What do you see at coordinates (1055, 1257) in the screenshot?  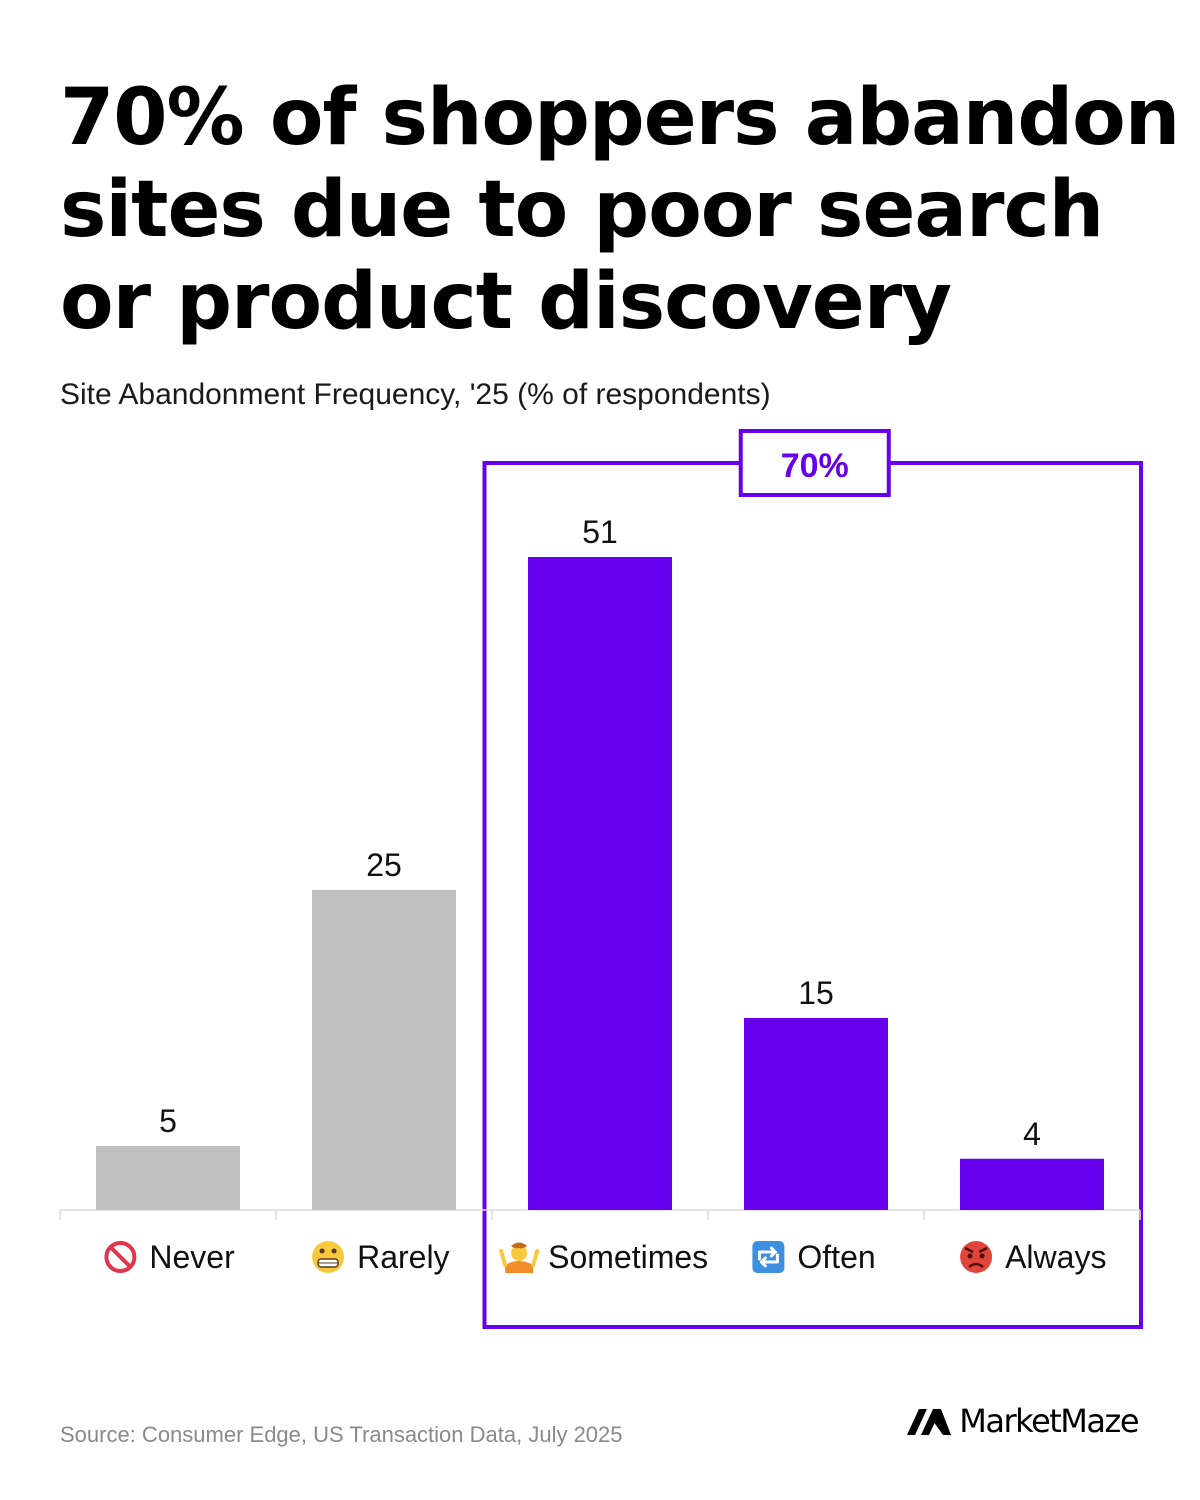 I see `x-tick-label-always: Always` at bounding box center [1055, 1257].